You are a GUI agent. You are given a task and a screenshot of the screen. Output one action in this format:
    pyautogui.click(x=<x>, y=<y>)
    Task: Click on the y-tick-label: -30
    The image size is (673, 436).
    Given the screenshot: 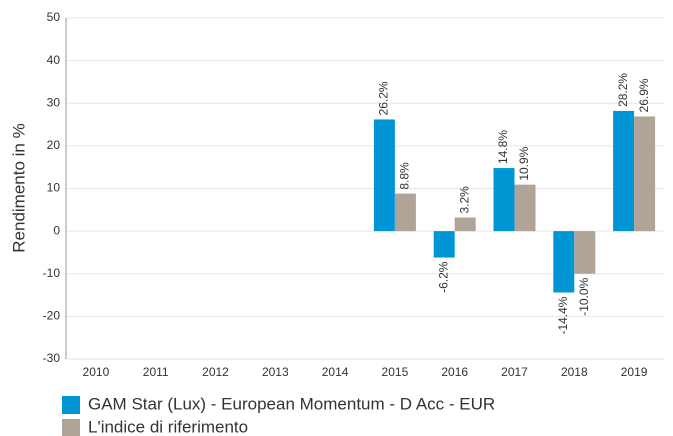 What is the action you would take?
    pyautogui.click(x=52, y=358)
    